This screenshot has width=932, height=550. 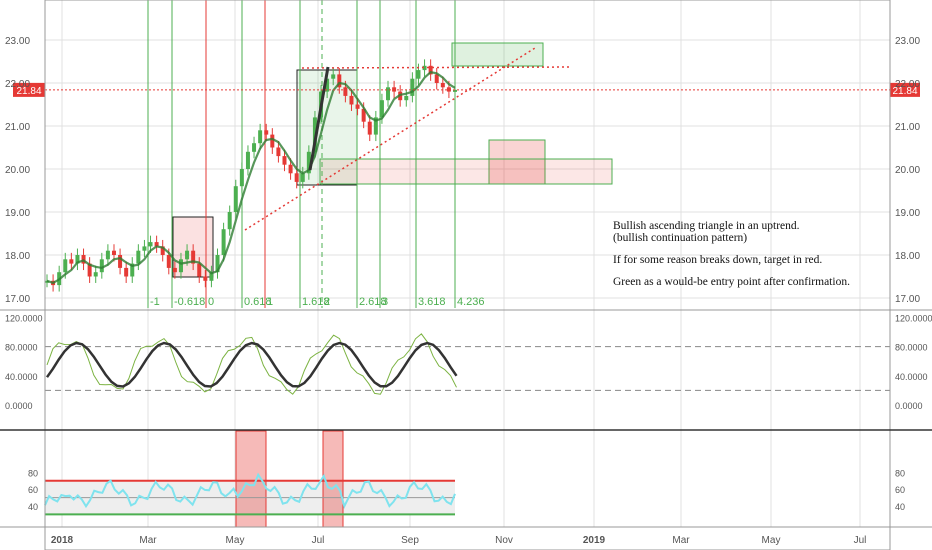 I want to click on fib-label: 3.618, so click(x=432, y=302).